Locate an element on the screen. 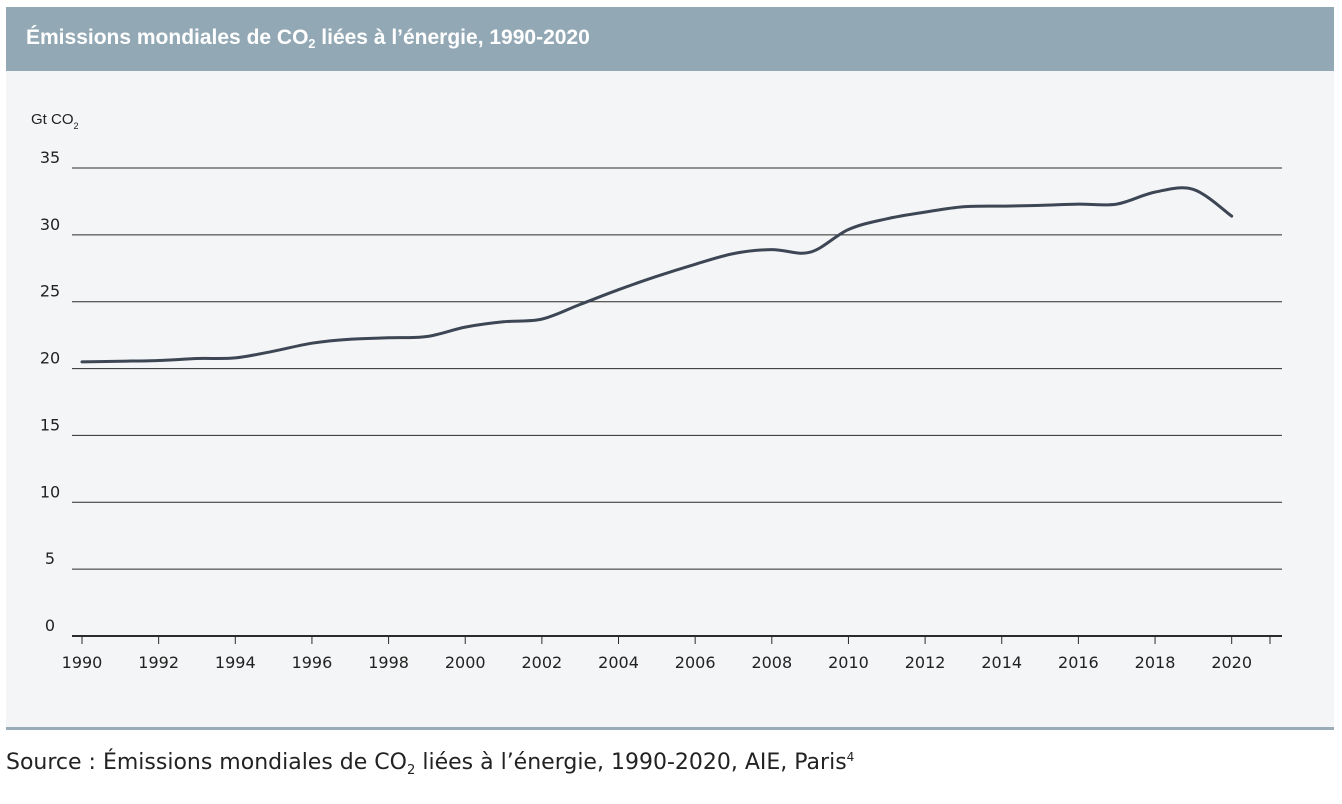 This screenshot has width=1342, height=804. x-tick-label: 2014 is located at coordinates (1001, 662).